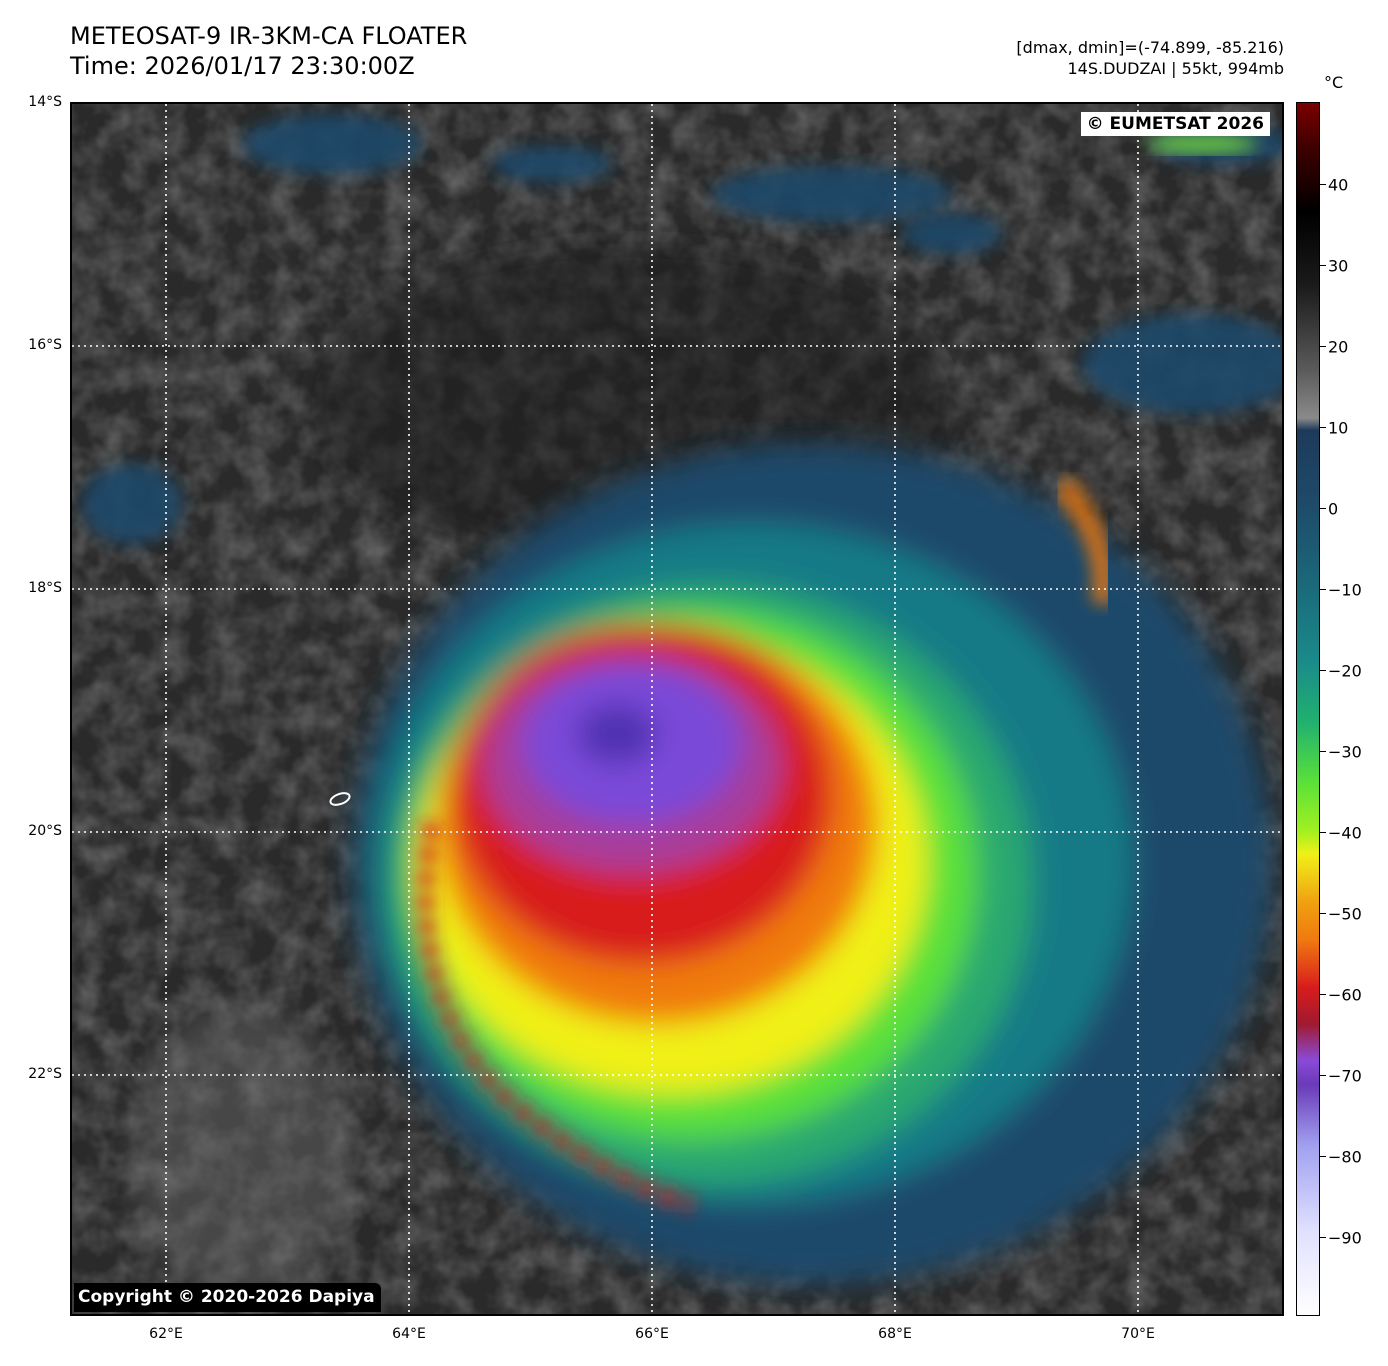 This screenshot has height=1366, width=1388. Describe the element at coordinates (409, 1334) in the screenshot. I see `lon-label: 64°E` at that location.